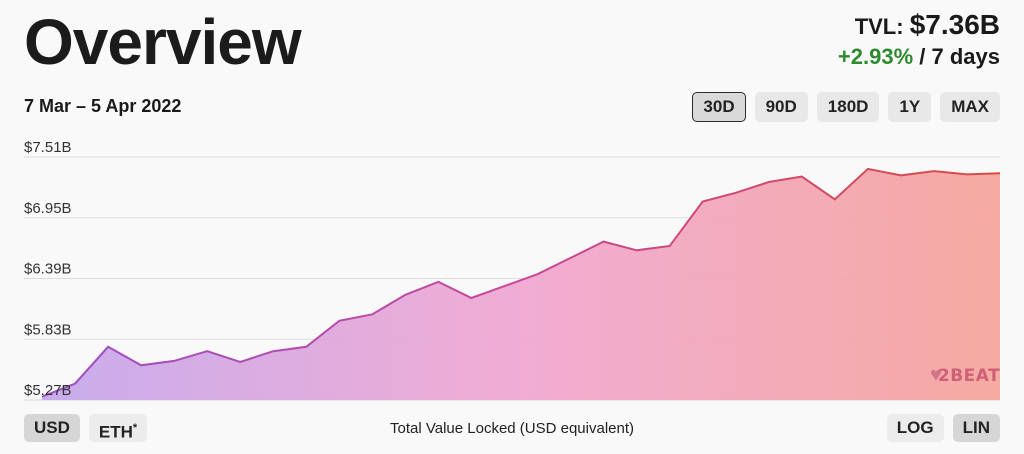 The height and width of the screenshot is (454, 1024). What do you see at coordinates (115, 432) in the screenshot?
I see `currency-button-eth-label: ETH` at bounding box center [115, 432].